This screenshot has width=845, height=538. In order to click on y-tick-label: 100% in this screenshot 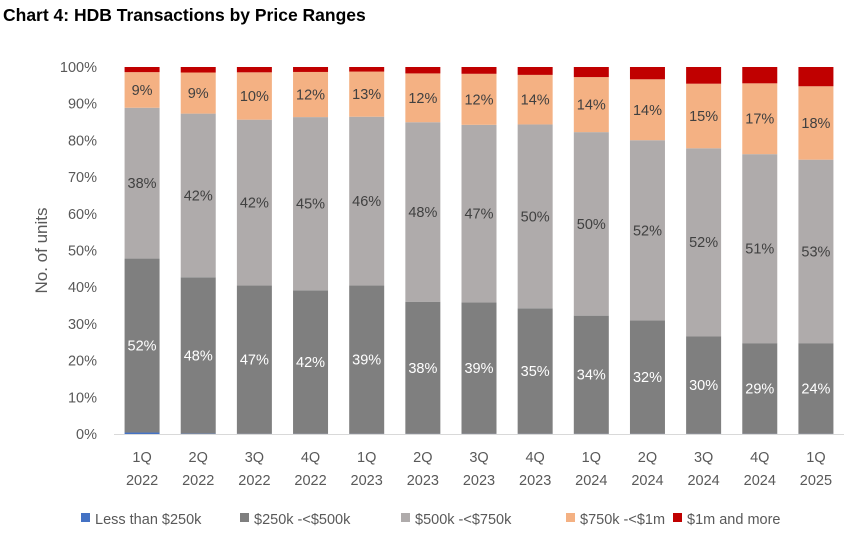, I will do `click(78, 68)`.